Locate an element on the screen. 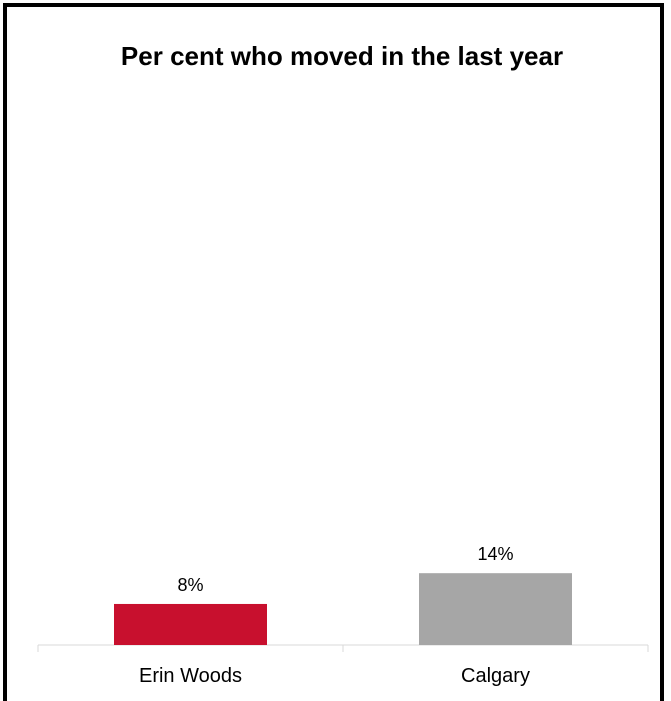 This screenshot has height=701, width=671. data-label: 14% is located at coordinates (495, 554).